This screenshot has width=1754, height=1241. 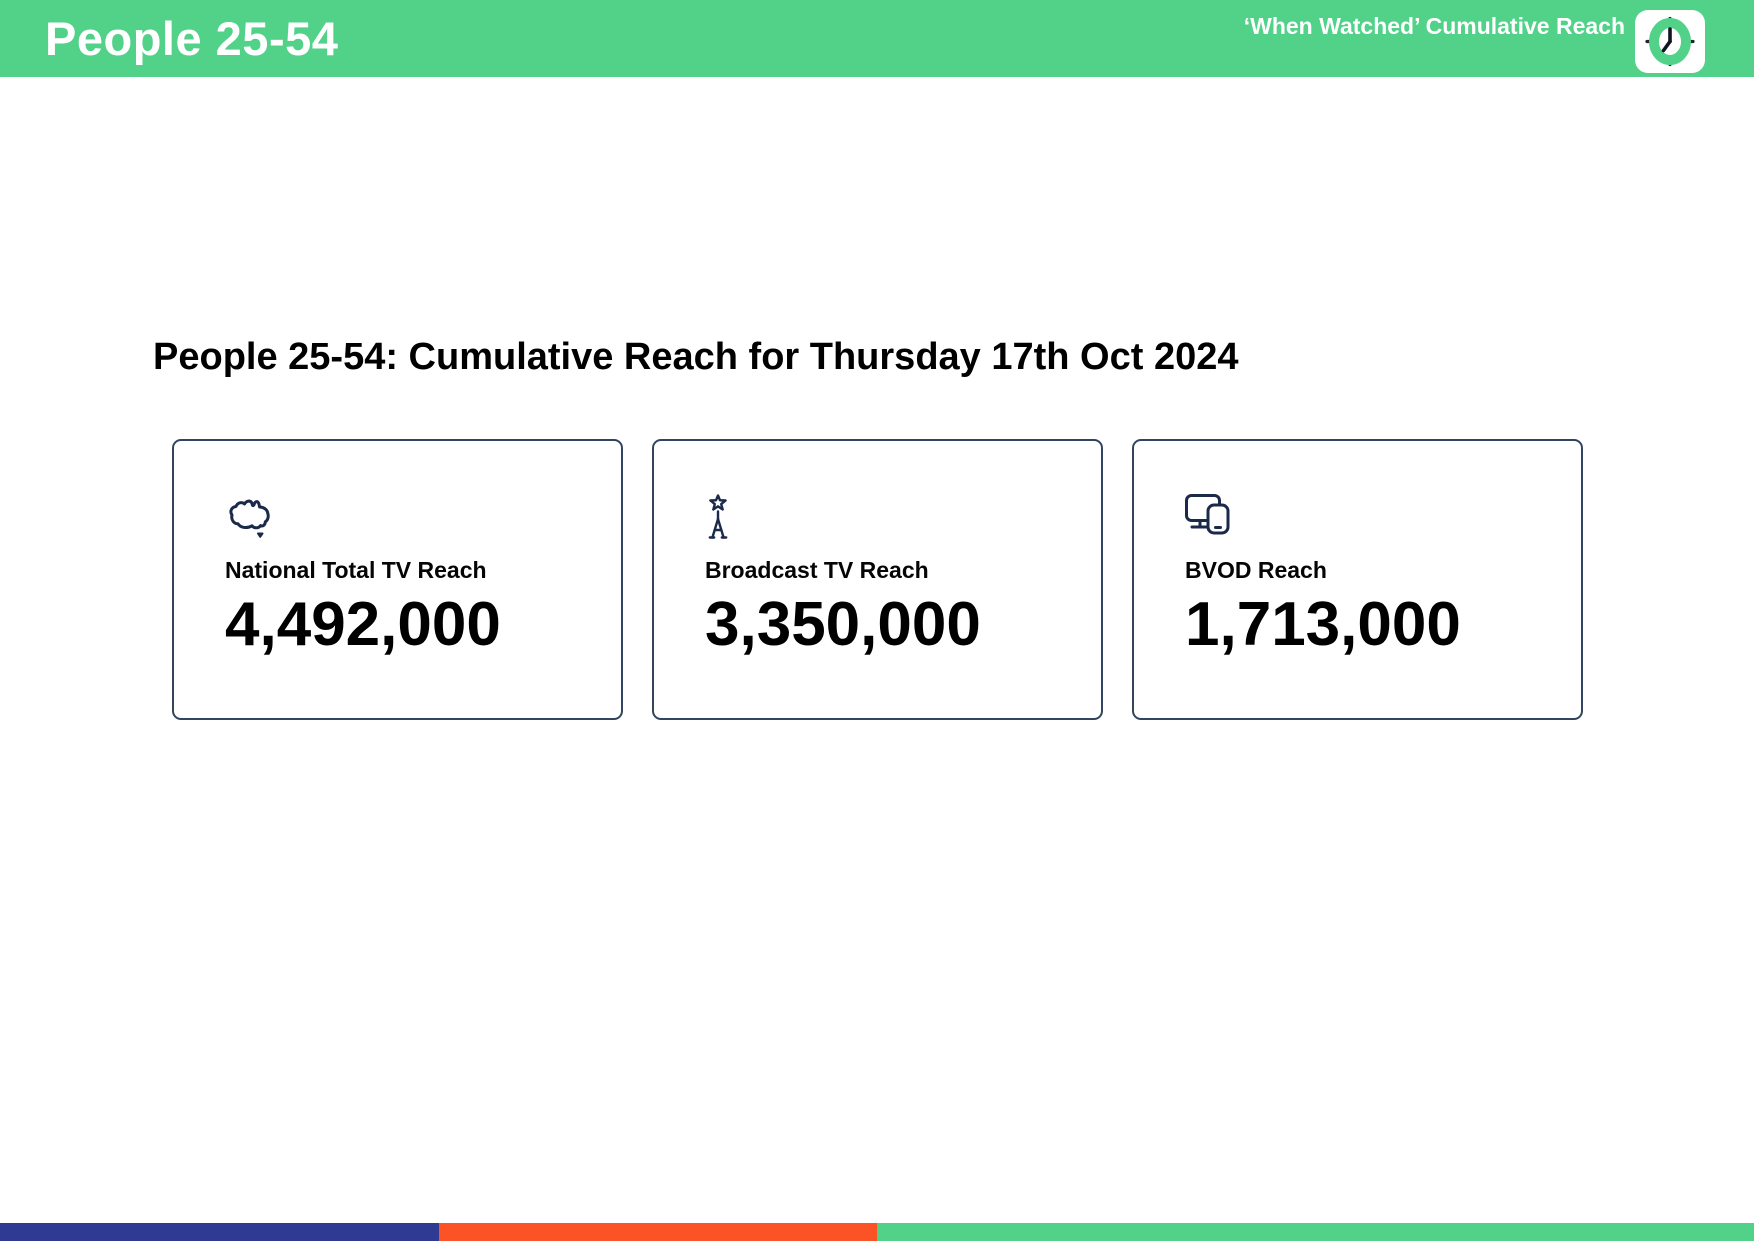 What do you see at coordinates (1373, 518) in the screenshot?
I see `devices-icon` at bounding box center [1373, 518].